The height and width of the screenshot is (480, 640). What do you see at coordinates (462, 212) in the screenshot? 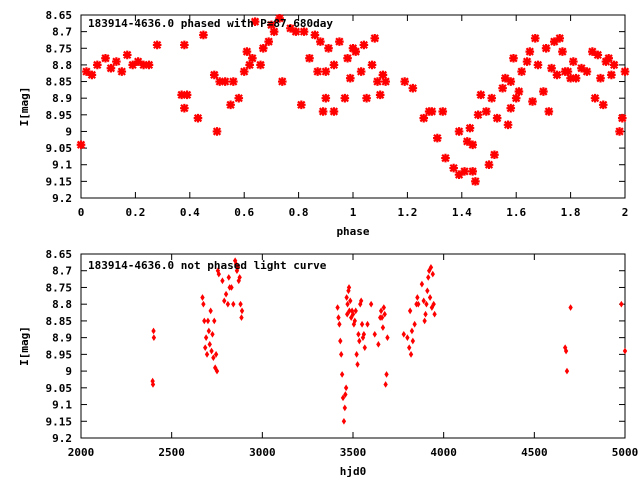
I see `x-tick-label: 1.4` at bounding box center [462, 212].